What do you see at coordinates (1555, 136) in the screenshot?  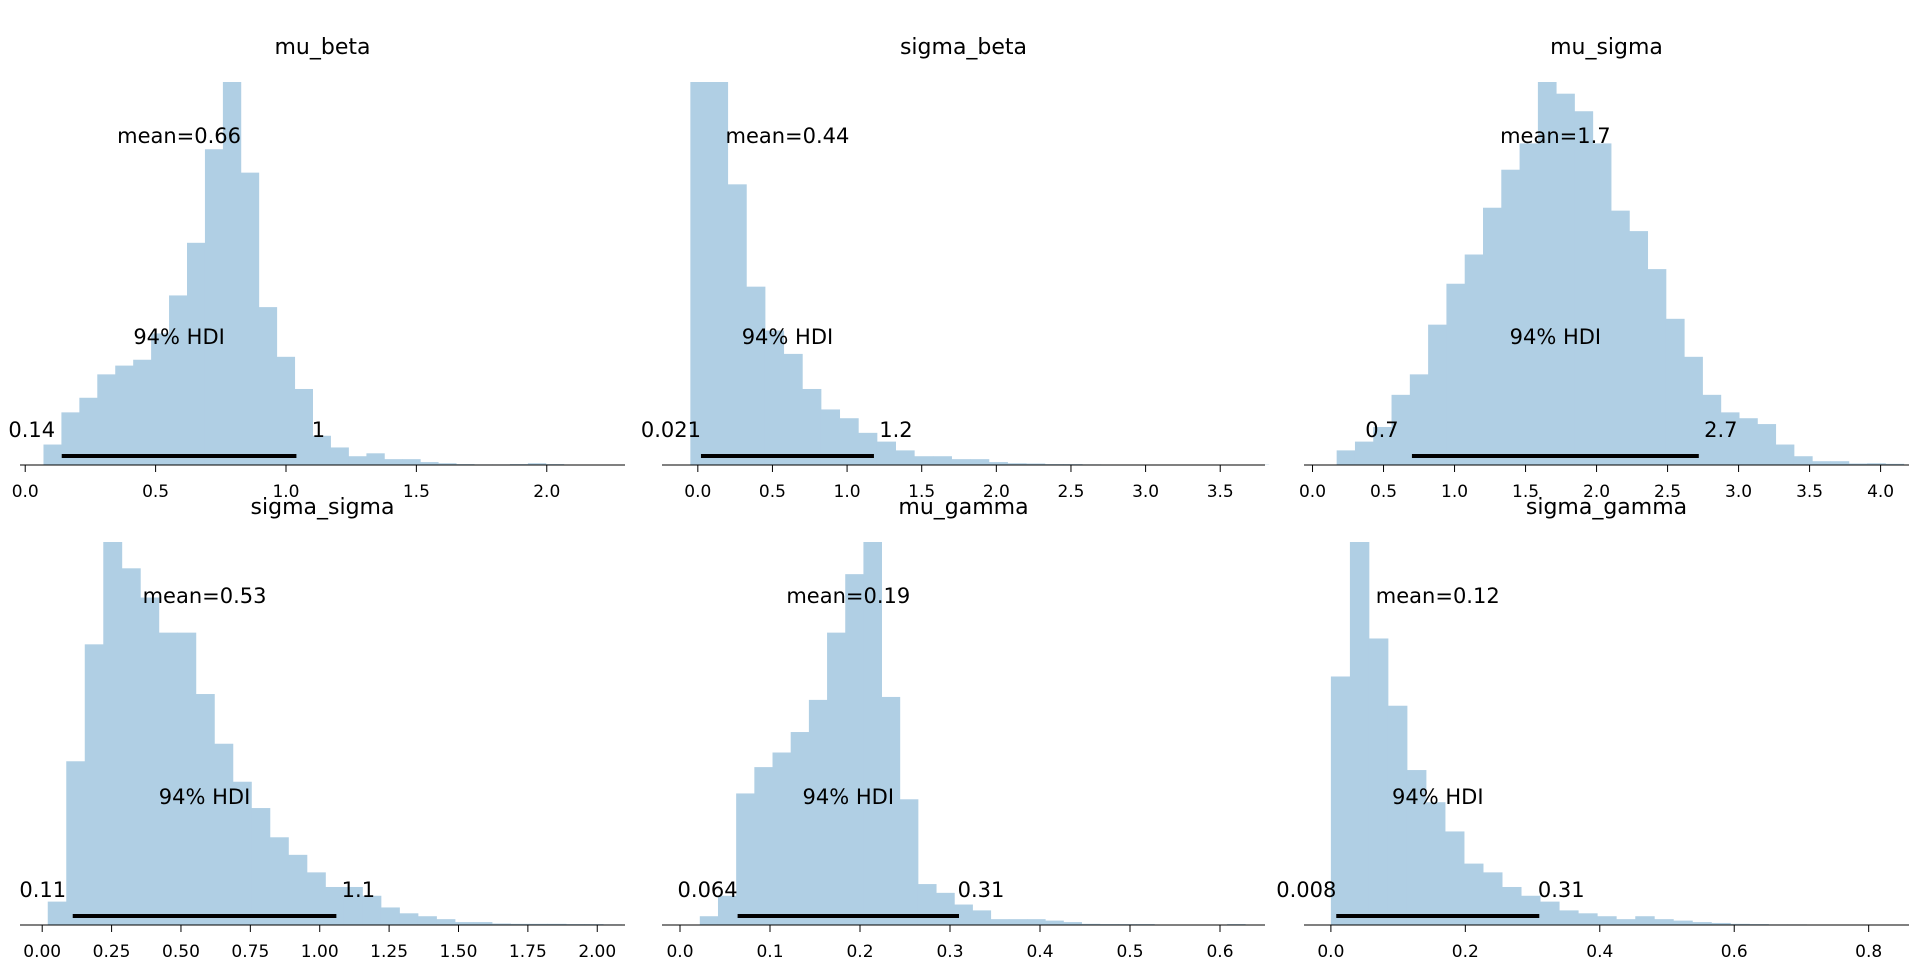 I see `mean-label: mean=1.7` at bounding box center [1555, 136].